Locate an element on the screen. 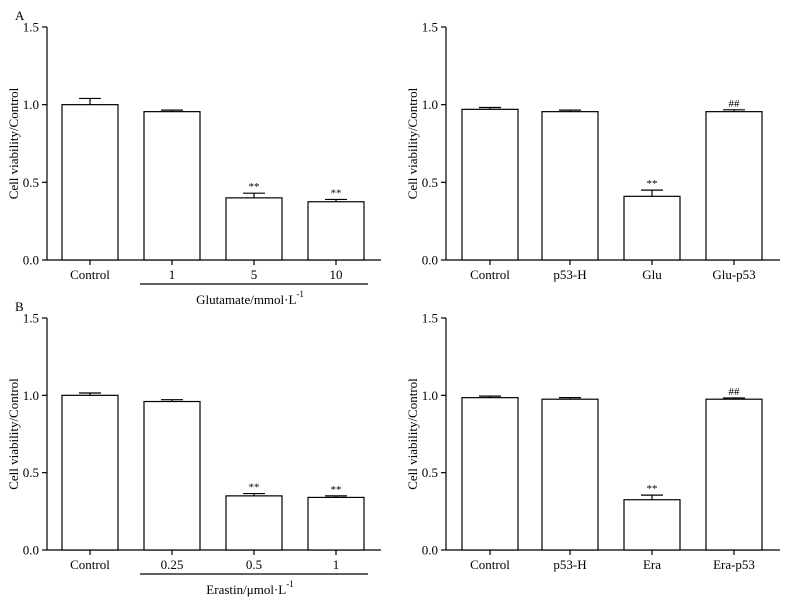 The image size is (799, 603). group-label-text: Glutamate/mmol·L is located at coordinates (246, 299).